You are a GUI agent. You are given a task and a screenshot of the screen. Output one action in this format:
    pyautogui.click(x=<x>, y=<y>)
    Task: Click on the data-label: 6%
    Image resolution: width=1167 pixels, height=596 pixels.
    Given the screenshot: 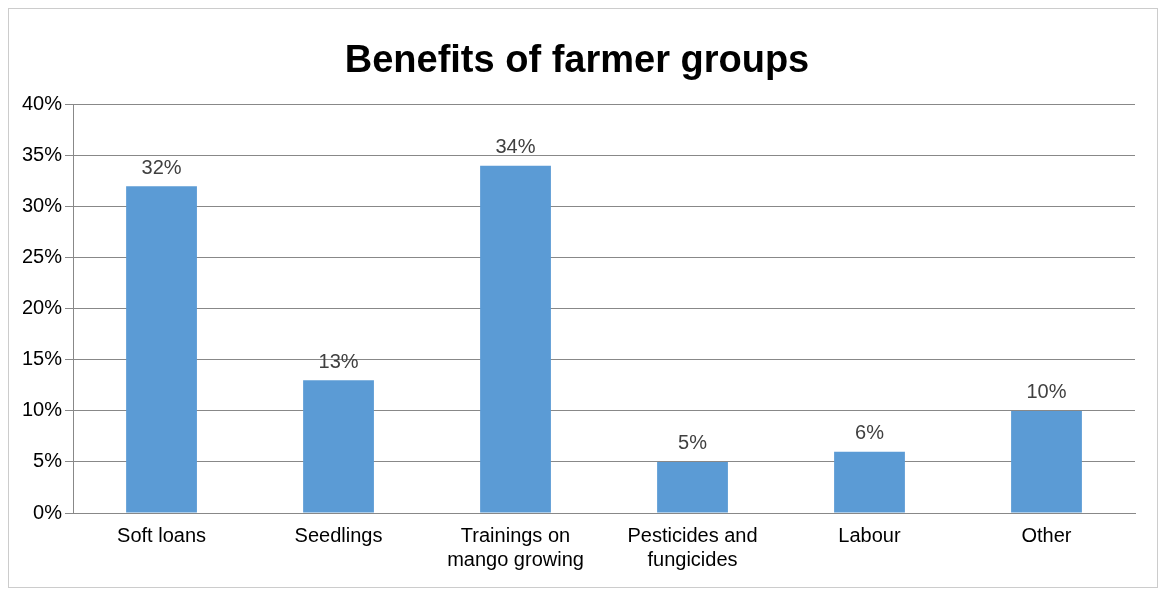 What is the action you would take?
    pyautogui.click(x=870, y=432)
    